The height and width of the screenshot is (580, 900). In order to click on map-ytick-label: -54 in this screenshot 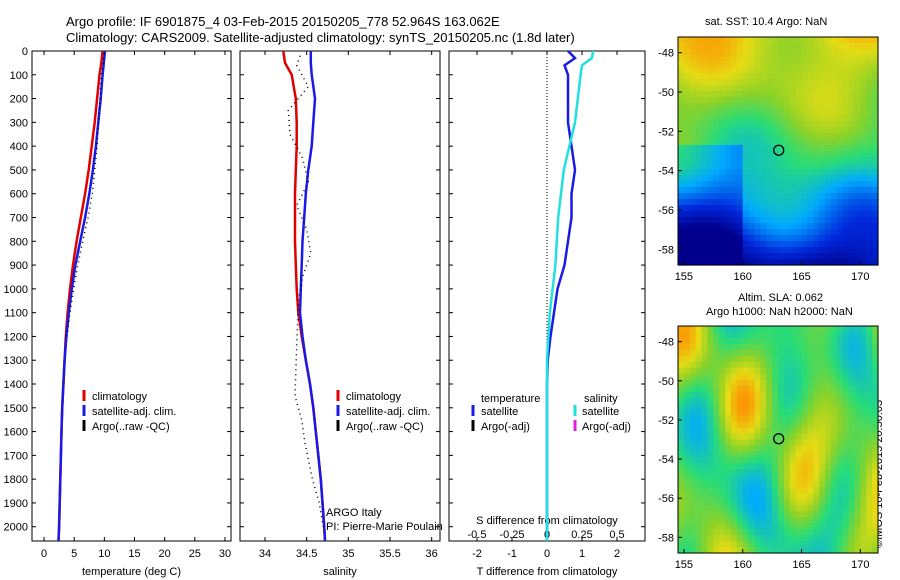, I will do `click(666, 460)`.